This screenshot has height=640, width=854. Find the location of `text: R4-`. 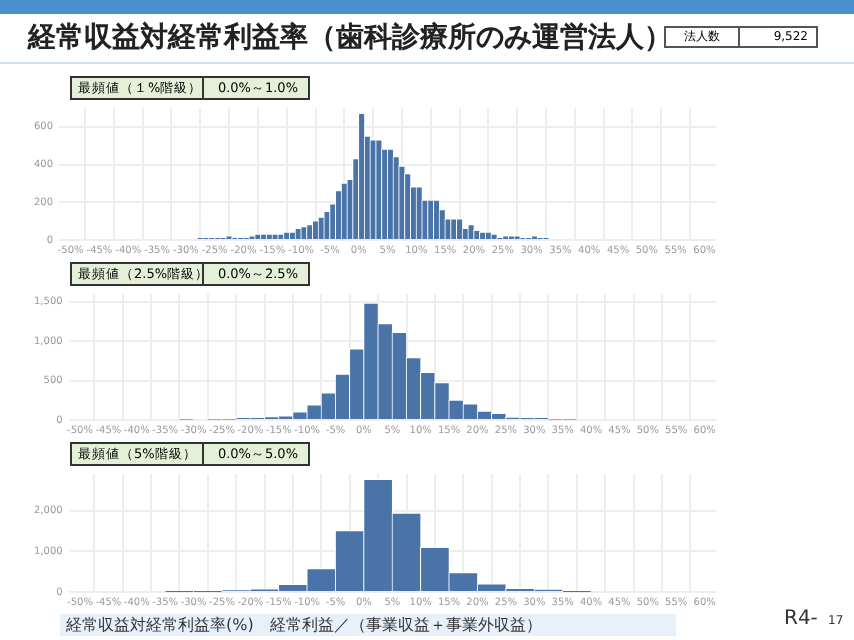

text: R4- is located at coordinates (801, 619).